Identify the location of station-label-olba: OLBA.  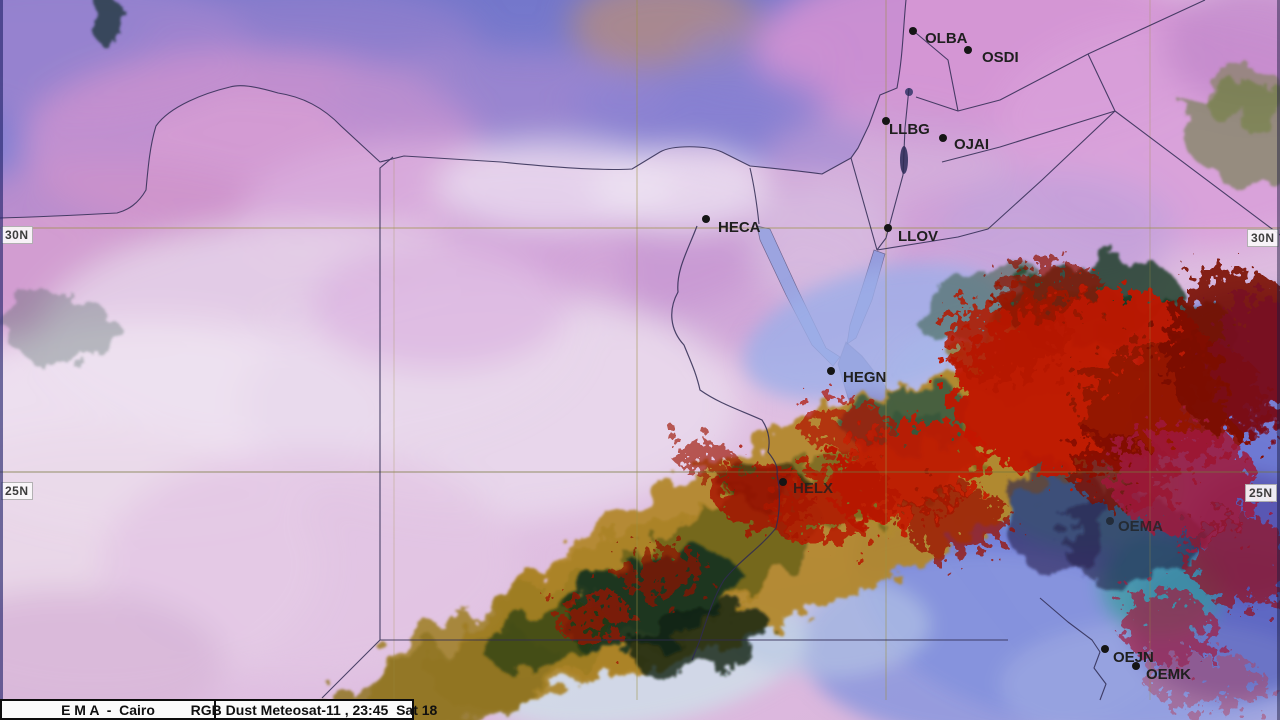
(946, 38).